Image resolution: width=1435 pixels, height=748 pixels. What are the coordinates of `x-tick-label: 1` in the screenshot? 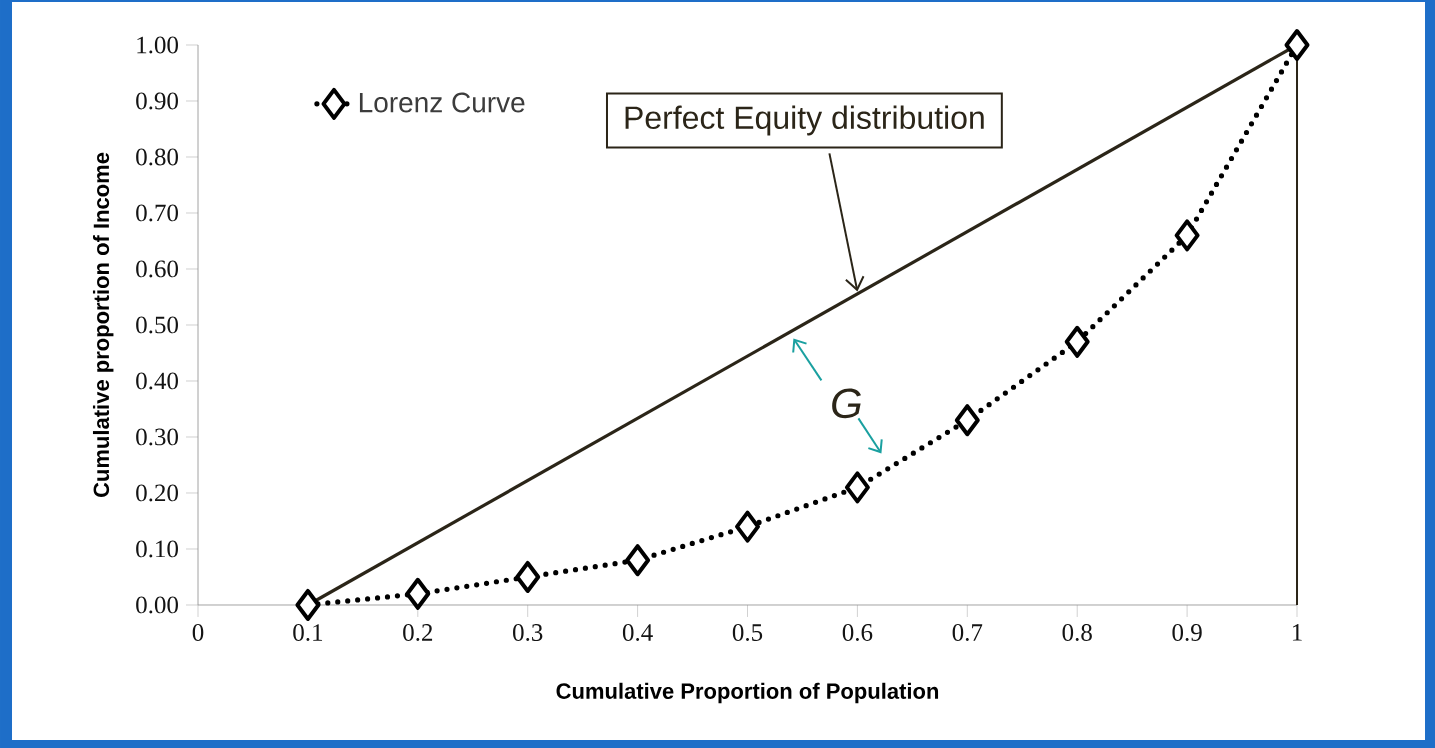 It's located at (1297, 632).